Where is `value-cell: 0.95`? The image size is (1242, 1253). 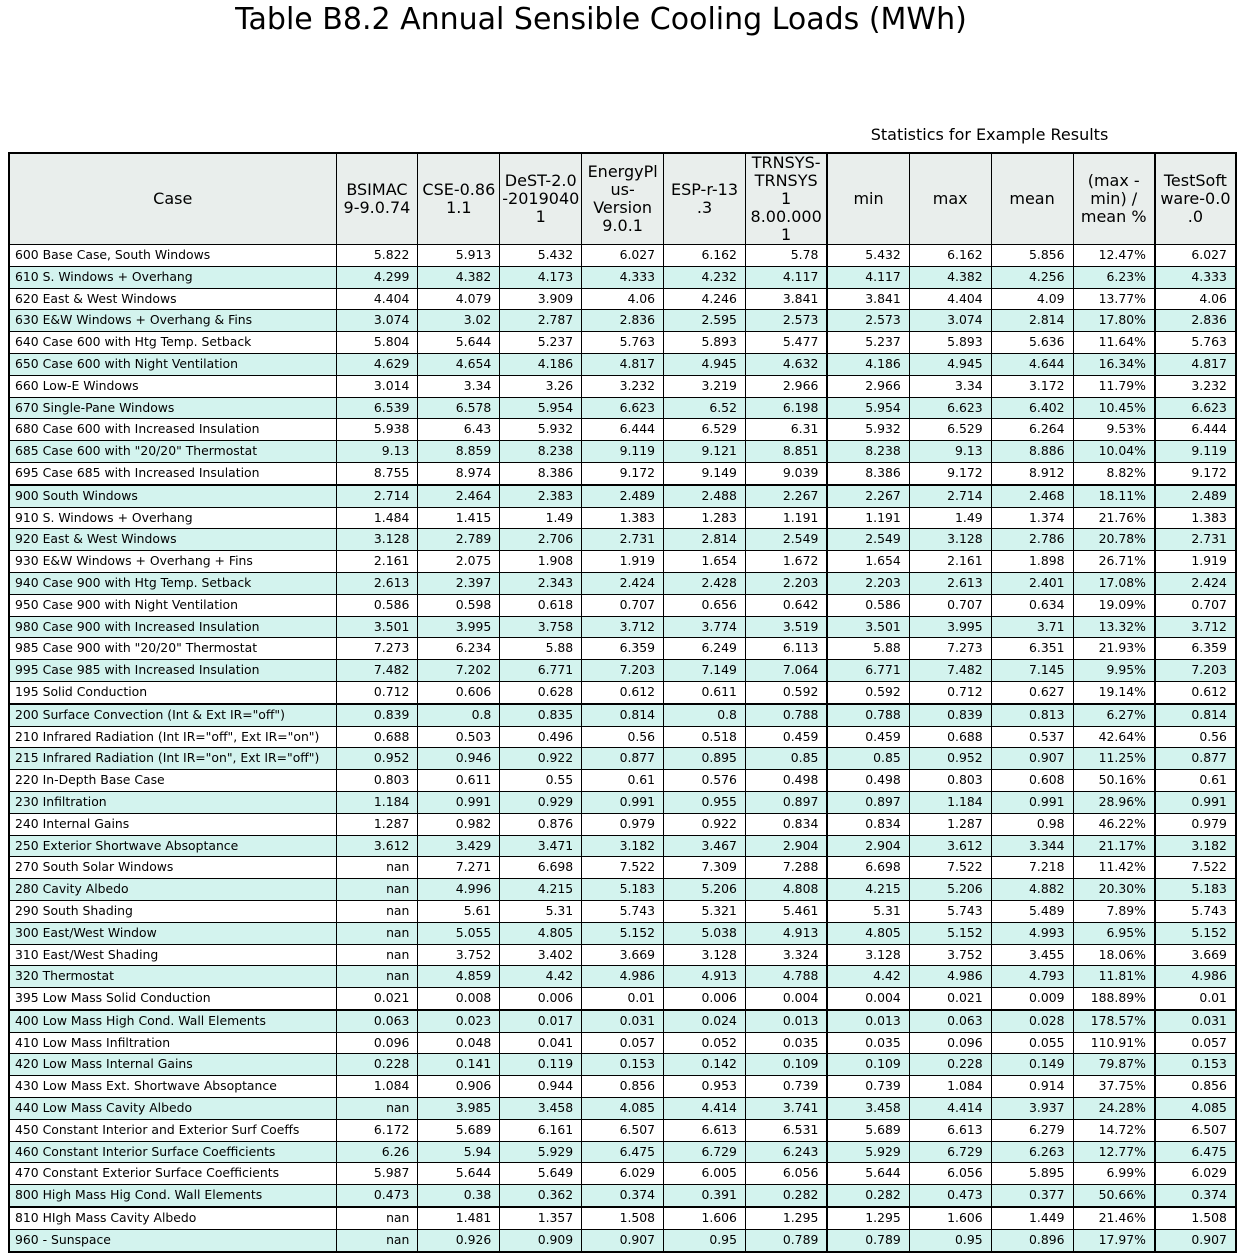
value-cell: 0.95 is located at coordinates (704, 1240).